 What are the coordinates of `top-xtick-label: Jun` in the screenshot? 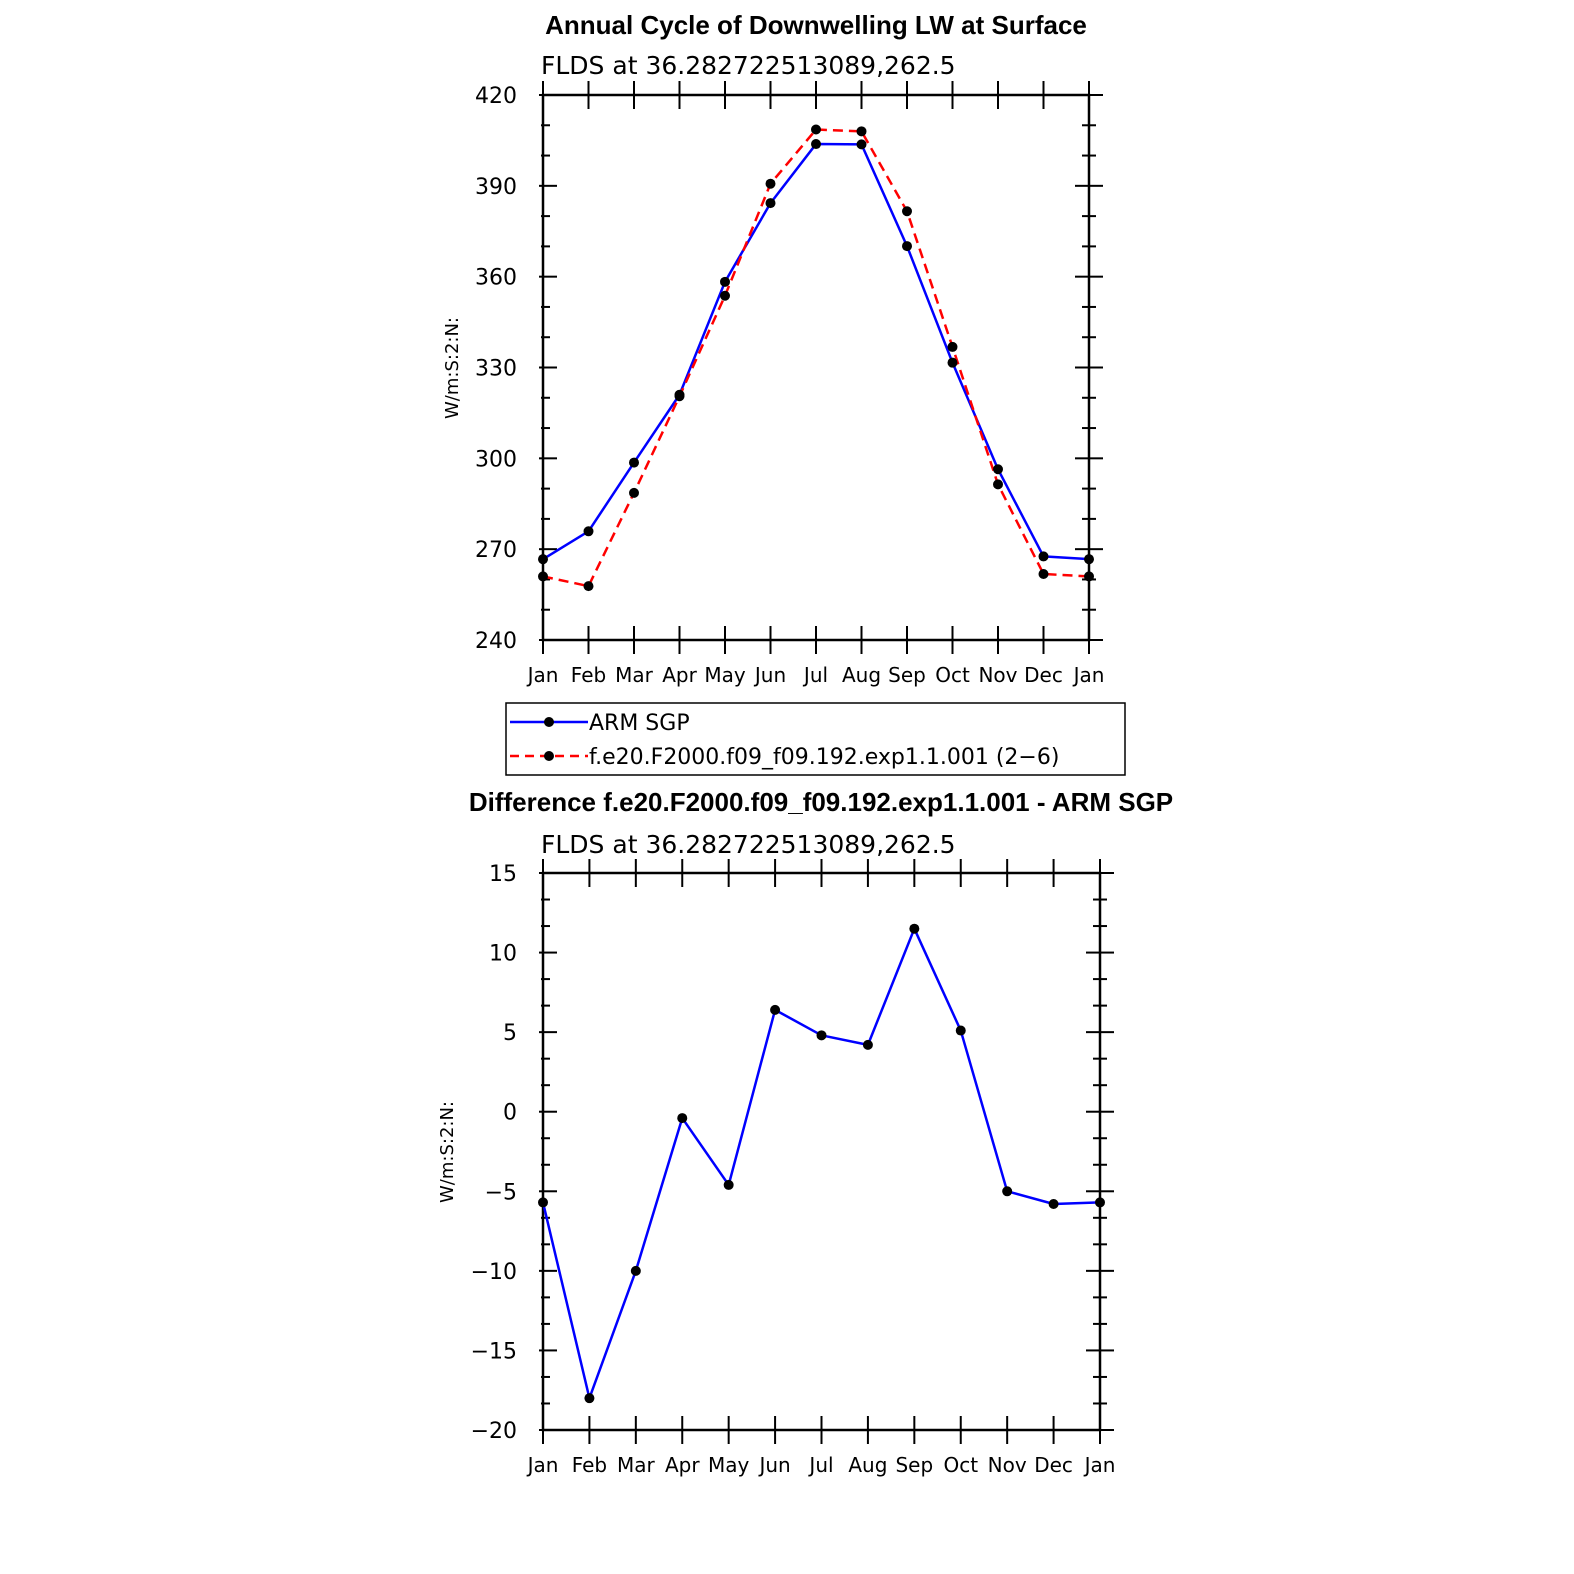 It's located at (769, 675).